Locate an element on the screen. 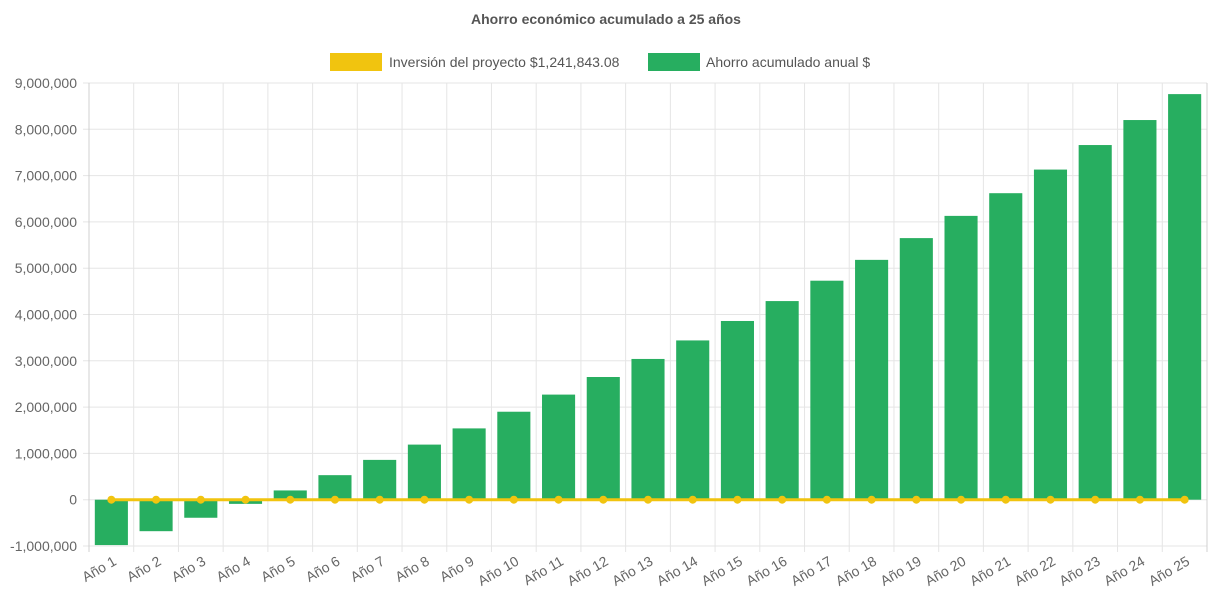 The height and width of the screenshot is (606, 1213). x-tick-label: Año 13 is located at coordinates (632, 571).